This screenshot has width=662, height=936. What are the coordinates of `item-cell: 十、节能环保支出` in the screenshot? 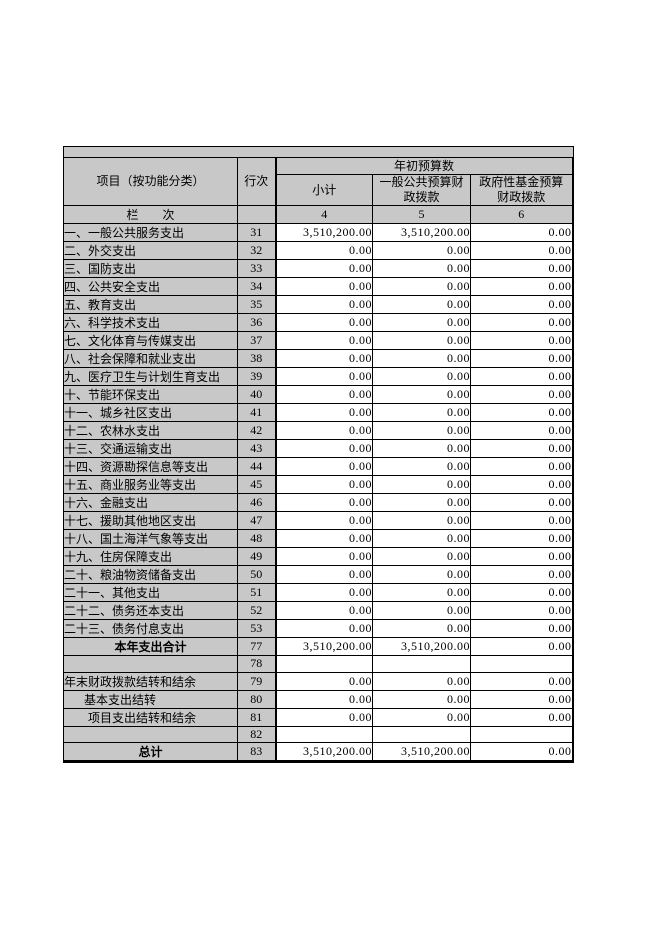 It's located at (150, 394).